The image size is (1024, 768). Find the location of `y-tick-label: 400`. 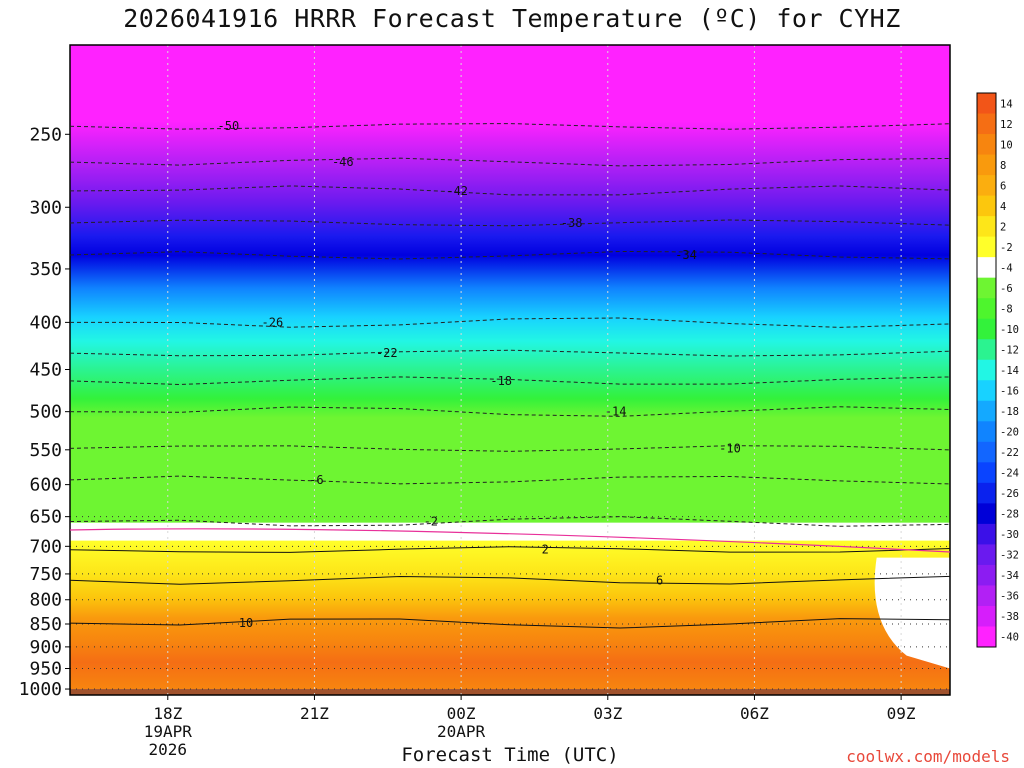

y-tick-label: 400 is located at coordinates (45, 322).